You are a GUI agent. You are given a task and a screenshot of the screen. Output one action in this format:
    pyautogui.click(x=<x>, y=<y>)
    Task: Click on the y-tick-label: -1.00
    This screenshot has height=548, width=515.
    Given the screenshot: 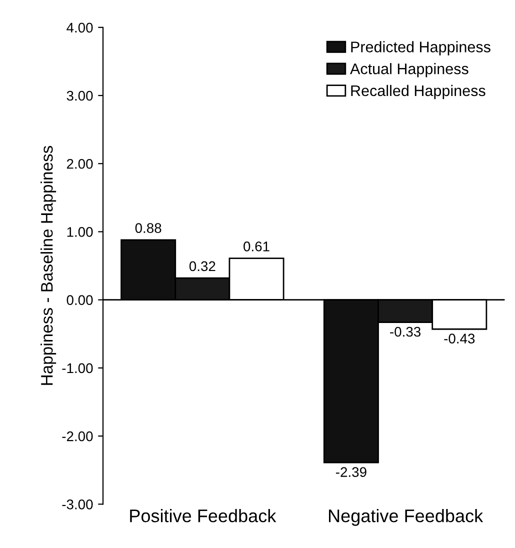 What is the action you would take?
    pyautogui.click(x=77, y=368)
    